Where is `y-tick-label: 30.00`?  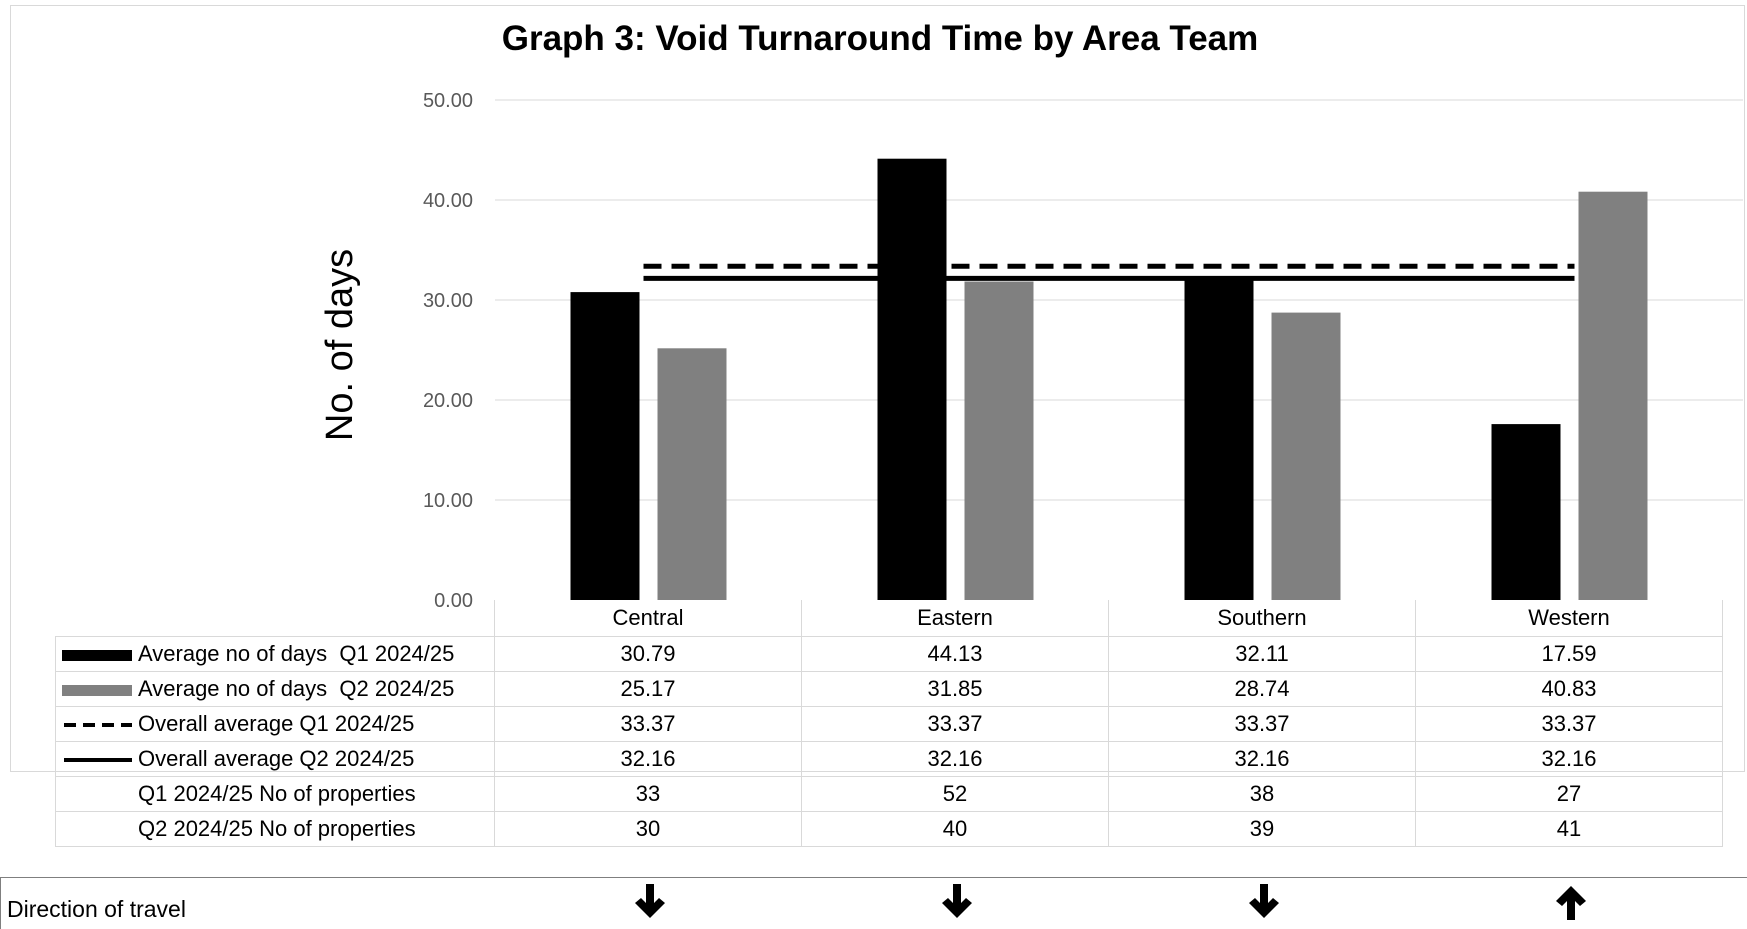 y-tick-label: 30.00 is located at coordinates (448, 301).